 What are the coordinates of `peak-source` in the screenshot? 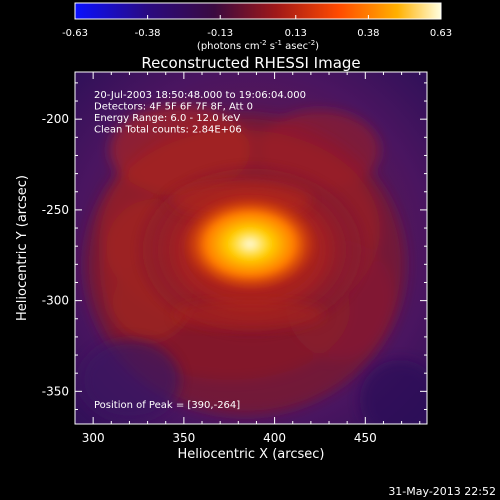 It's located at (250, 244).